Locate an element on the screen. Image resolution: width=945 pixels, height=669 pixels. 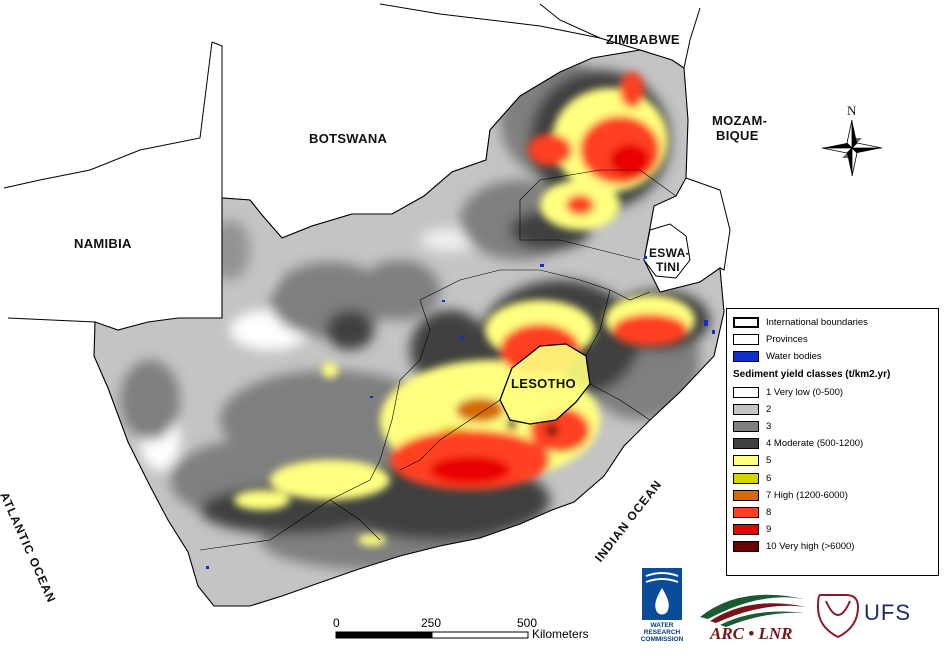
eswatini-shape is located at coordinates (667, 251).